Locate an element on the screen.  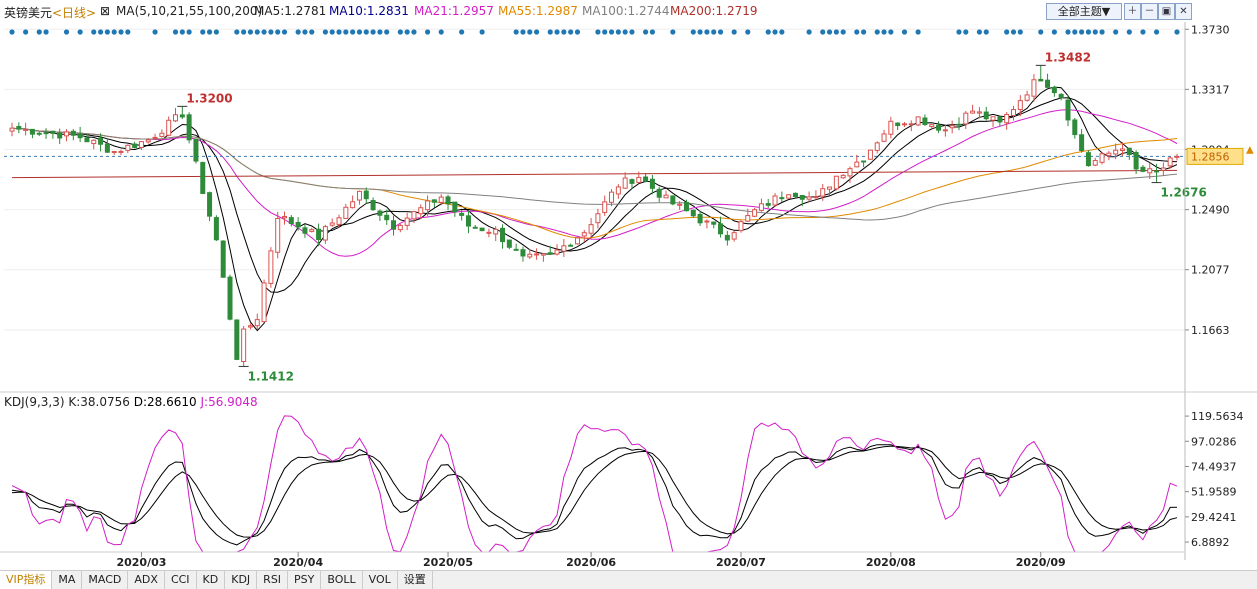
close-icon: ✕ is located at coordinates (1183, 11).